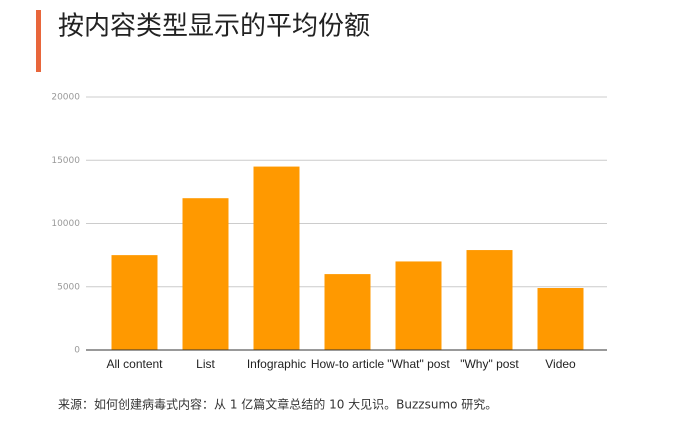  What do you see at coordinates (65, 161) in the screenshot?
I see `y-tick-label: 15000` at bounding box center [65, 161].